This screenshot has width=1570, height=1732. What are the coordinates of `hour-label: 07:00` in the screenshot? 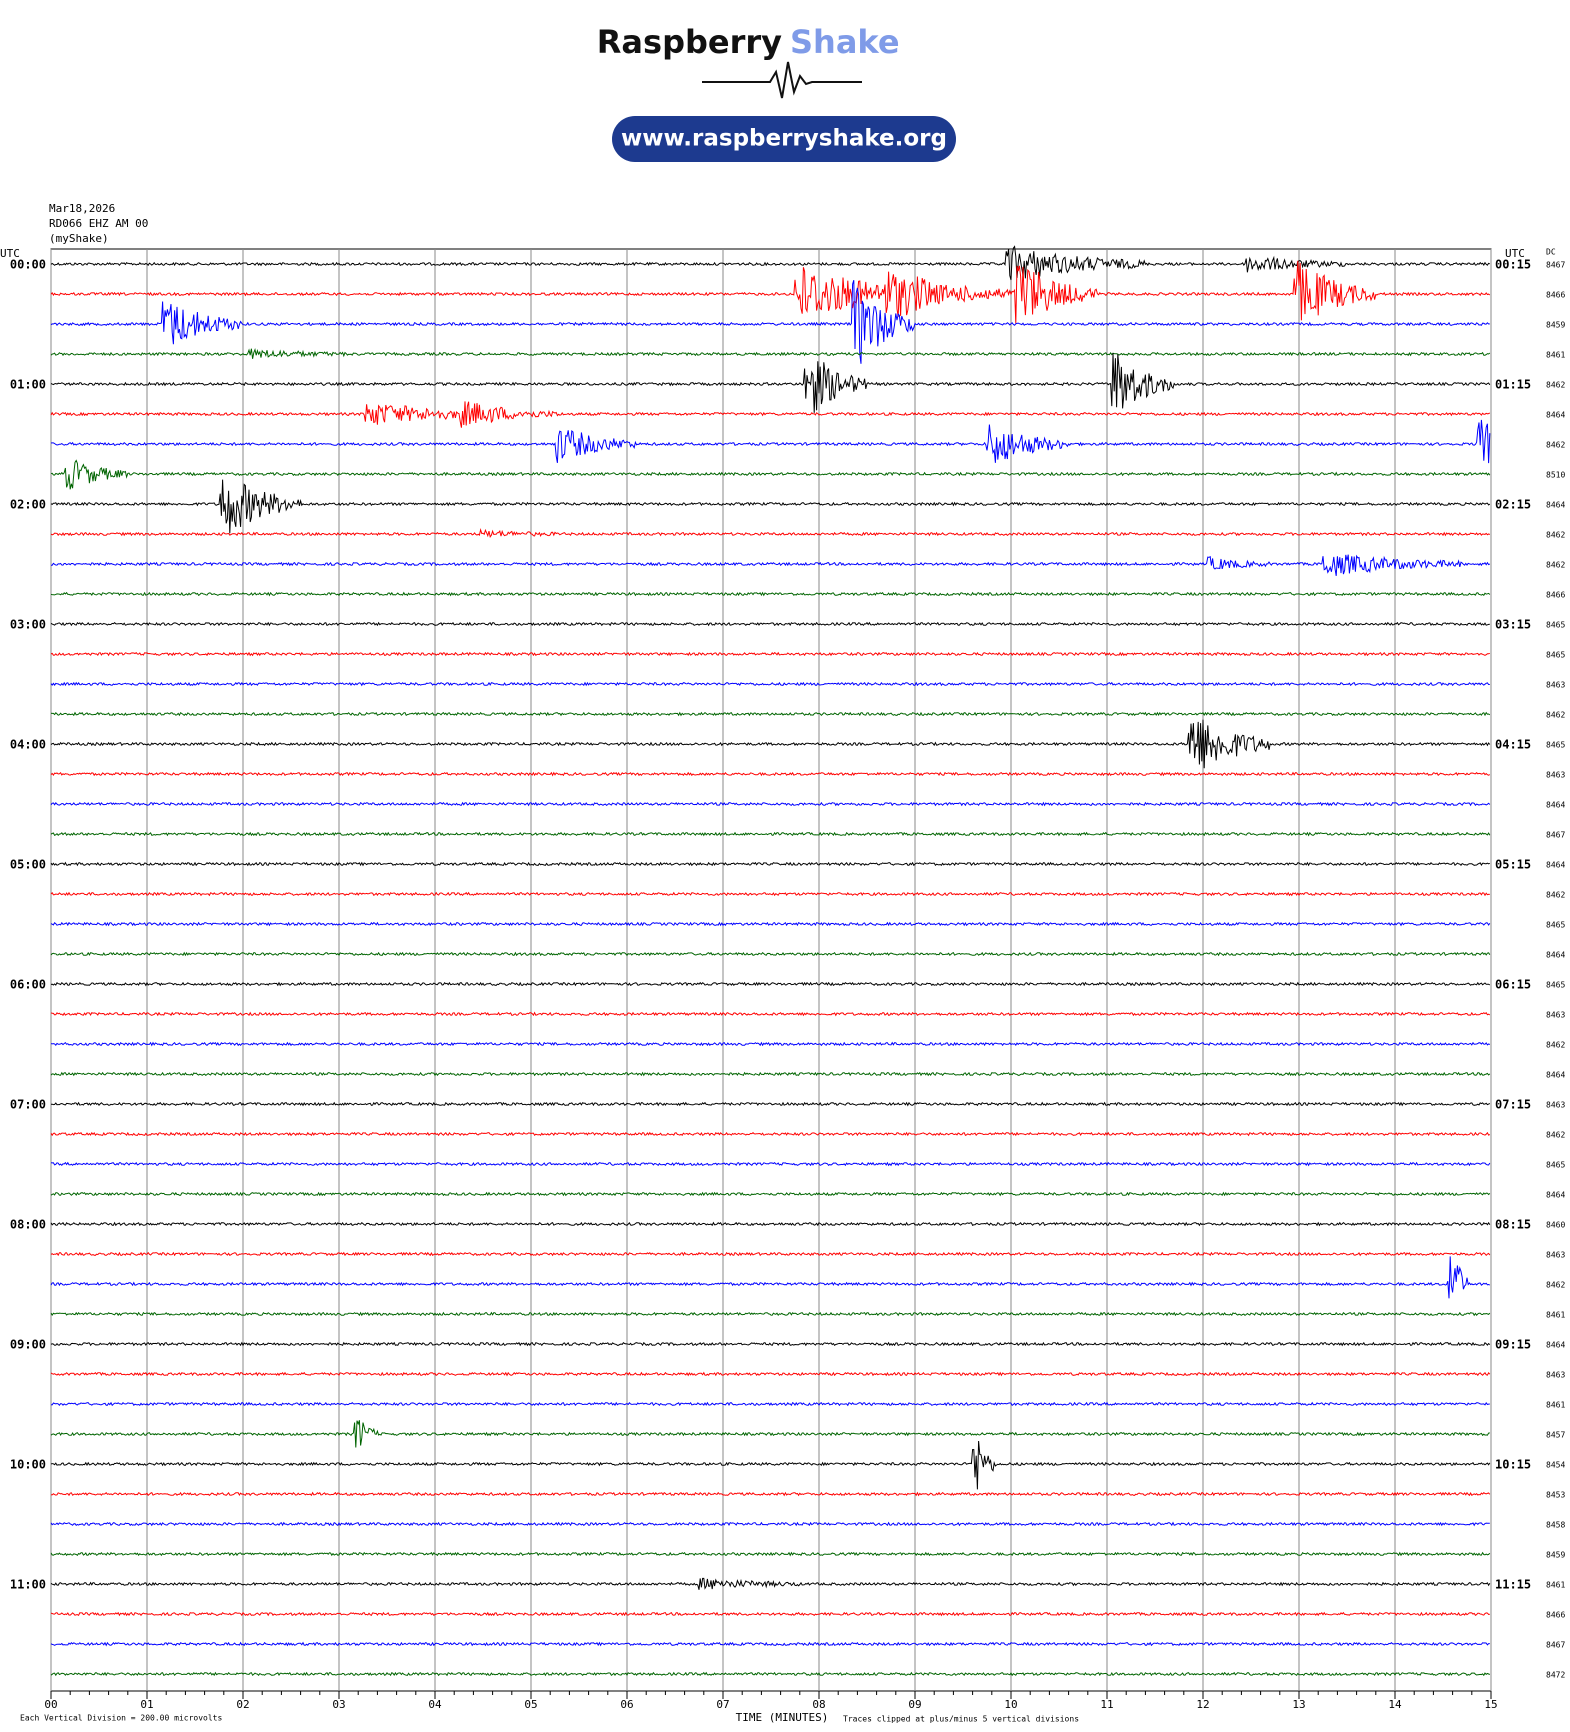 It's located at (28, 1105).